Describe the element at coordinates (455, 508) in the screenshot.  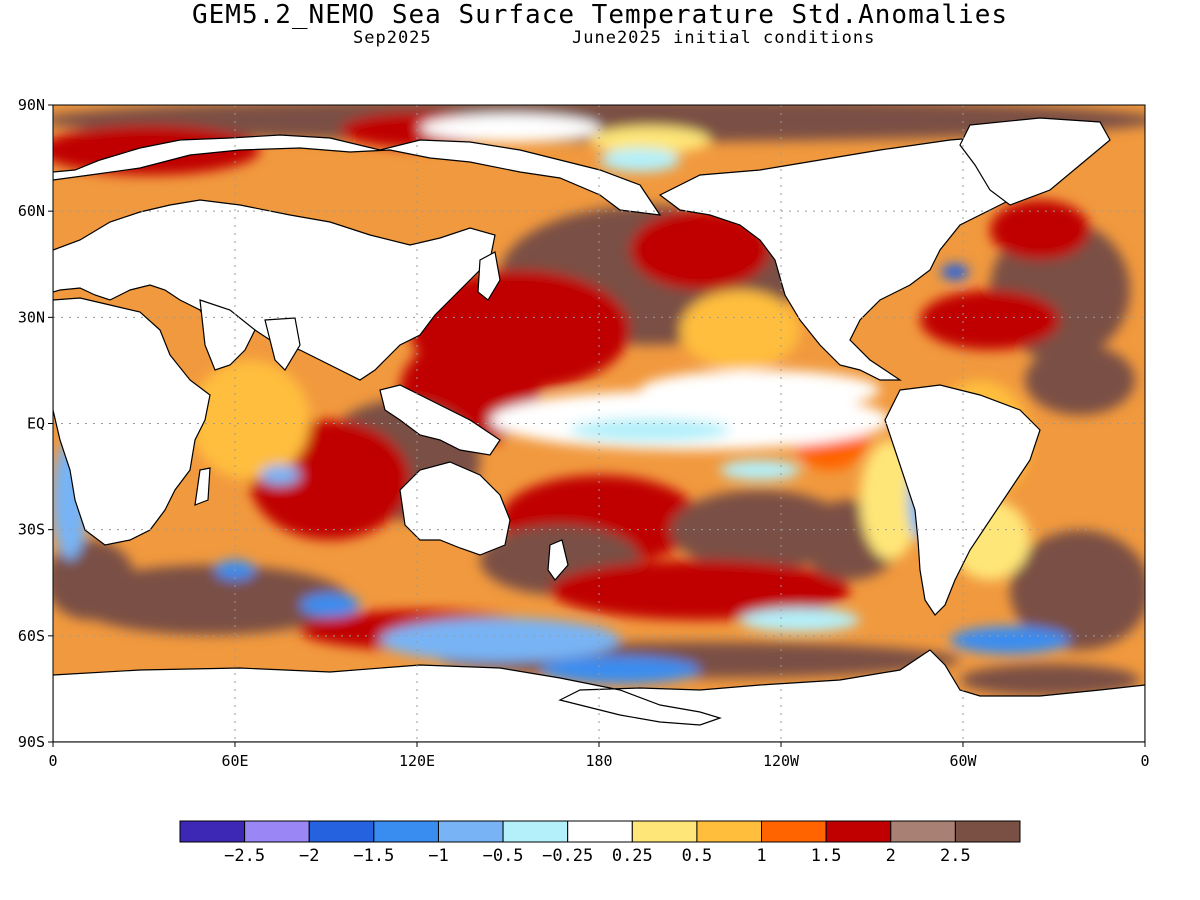
I see `land-australia` at that location.